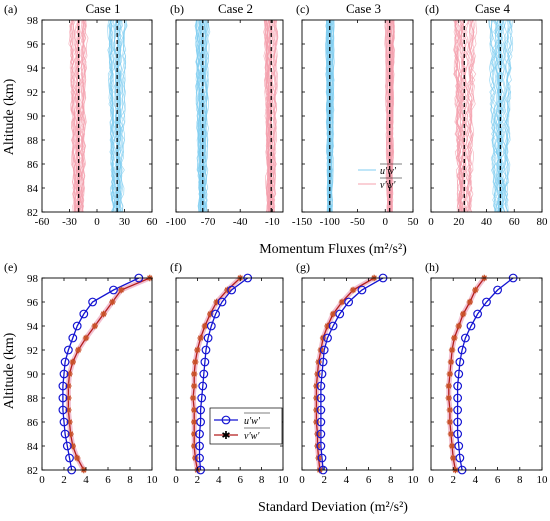  Describe the element at coordinates (333, 249) in the screenshot. I see `top-x-axis-label: Momentum Fluxes (m²/s²)` at that location.